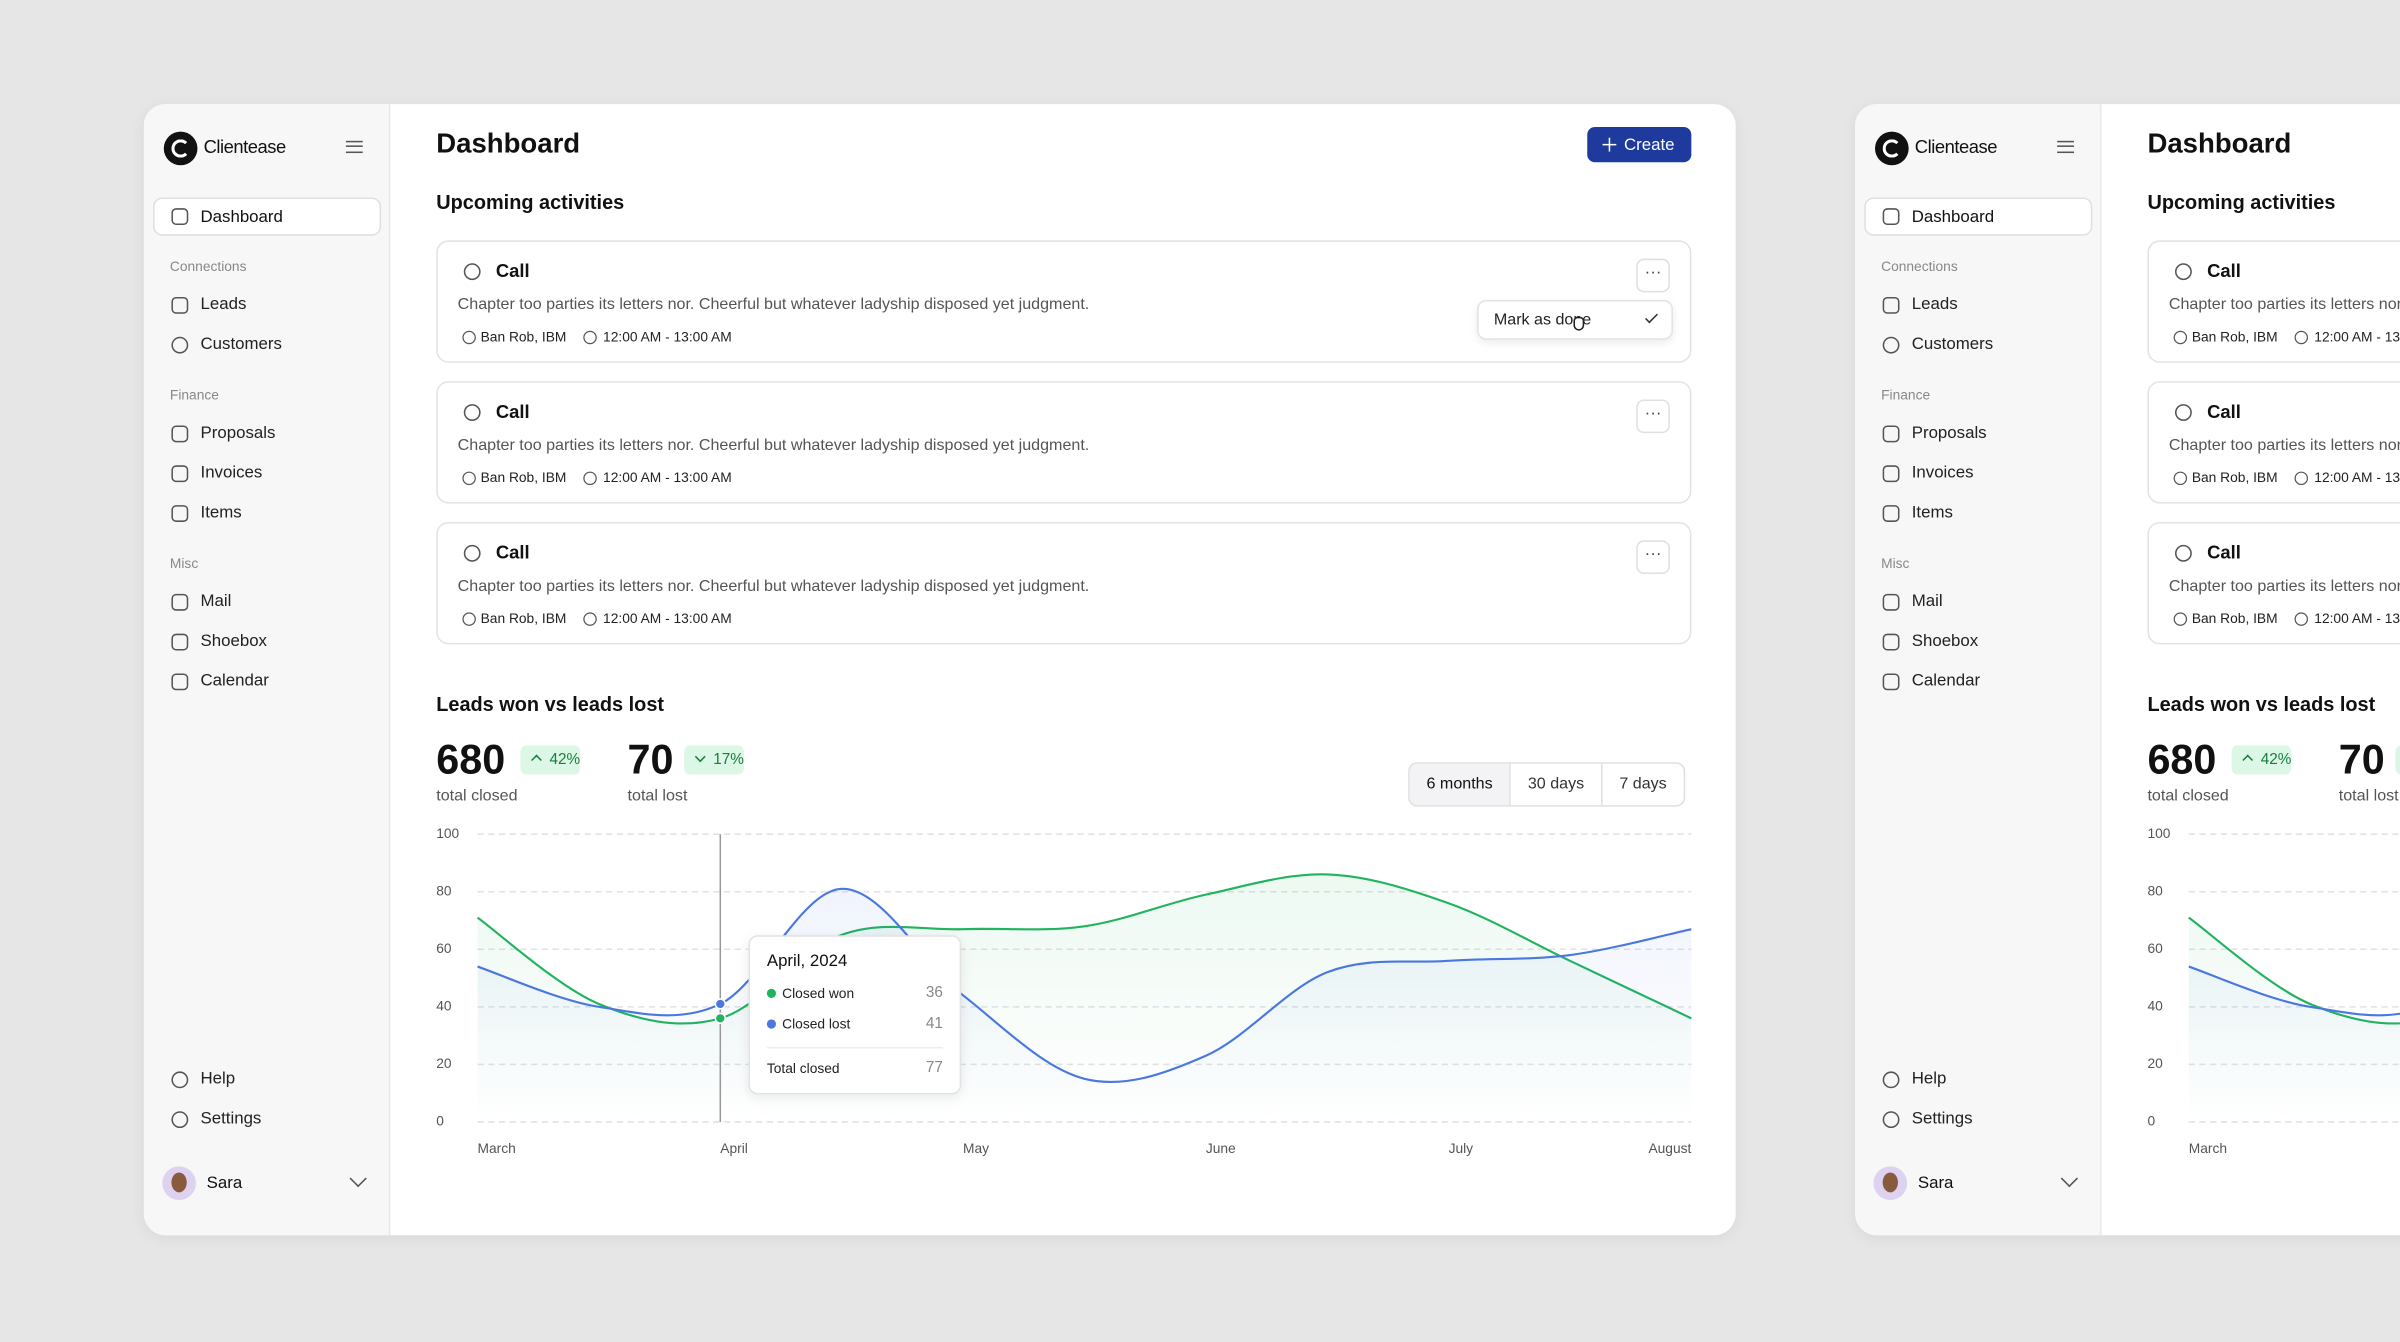 This screenshot has width=2400, height=1342. Describe the element at coordinates (1459, 784) in the screenshot. I see `range-option: 6 months` at that location.